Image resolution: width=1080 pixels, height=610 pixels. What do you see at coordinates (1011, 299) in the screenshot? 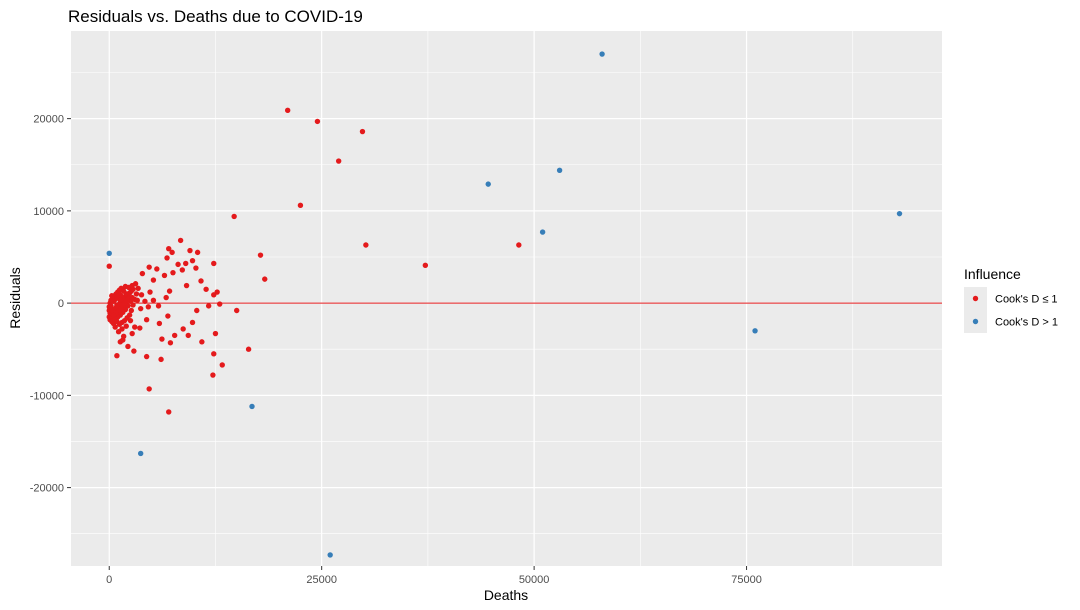
I see `legend: Influence Cook's D ≤ 1 Cook's D > 1` at bounding box center [1011, 299].